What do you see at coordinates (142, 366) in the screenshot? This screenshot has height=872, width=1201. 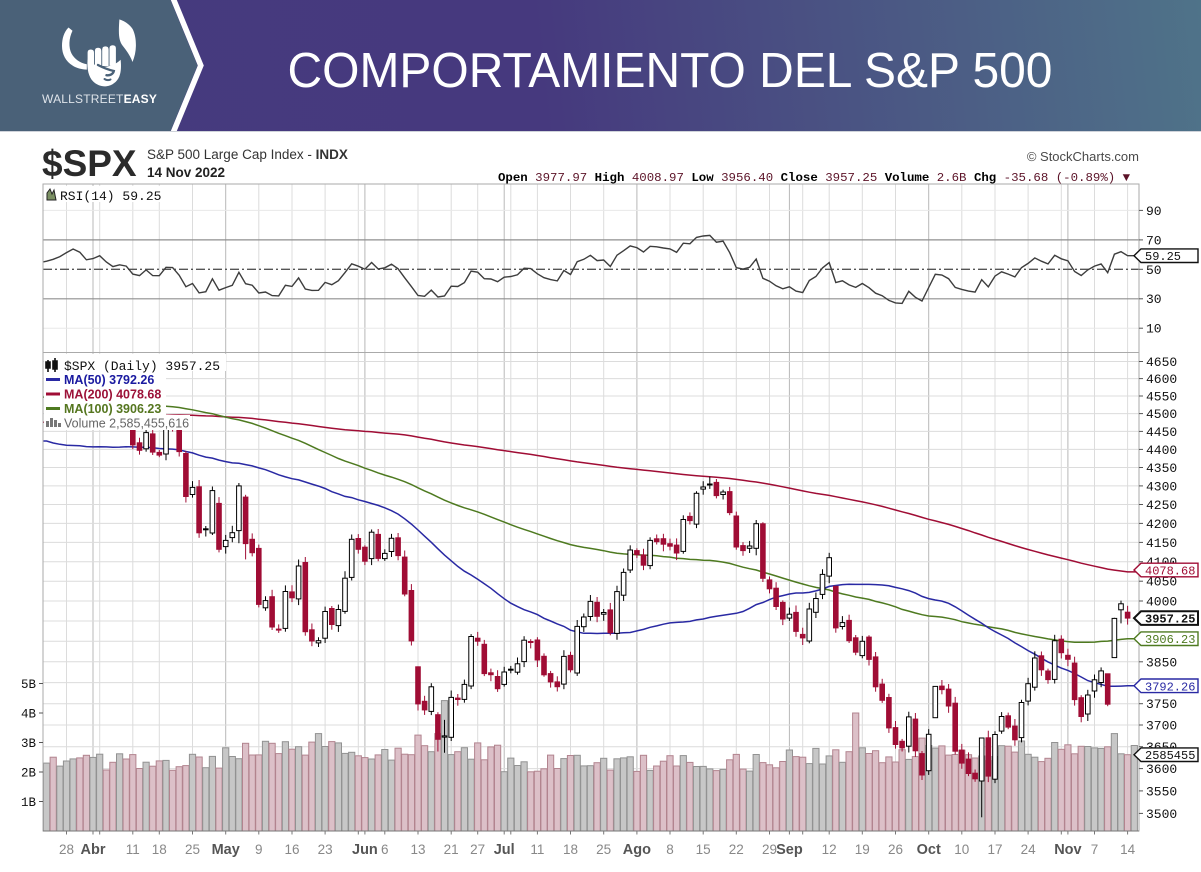 I see `svg-text: $SPX (Daily) 3957.25` at bounding box center [142, 366].